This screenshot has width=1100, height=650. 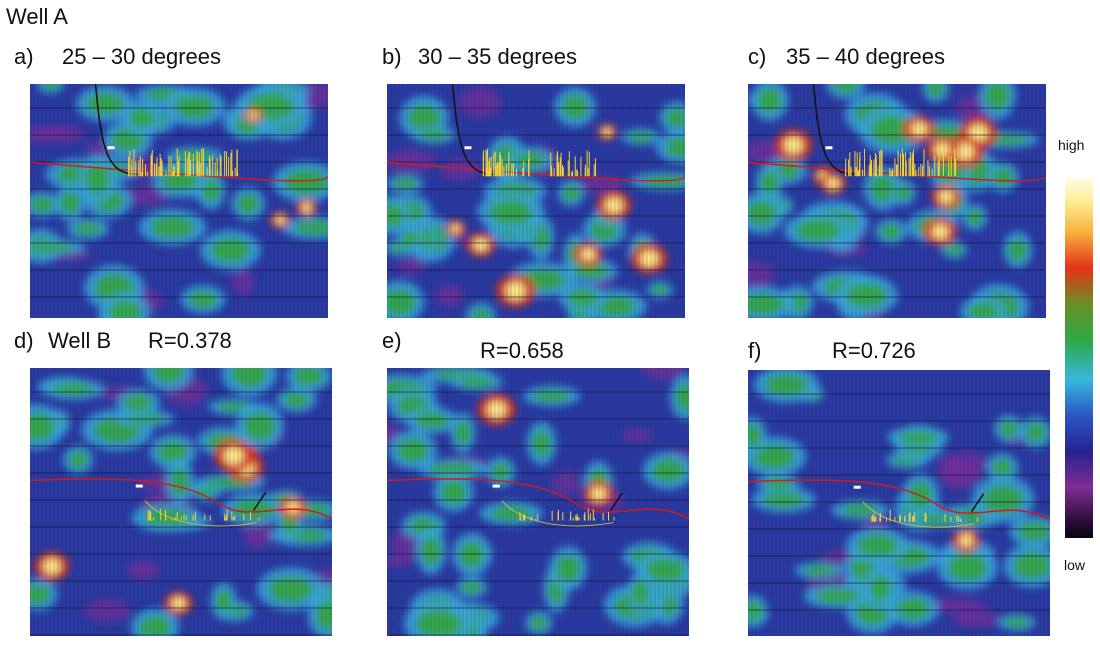 I want to click on panel-d-label: d), so click(x=24, y=340).